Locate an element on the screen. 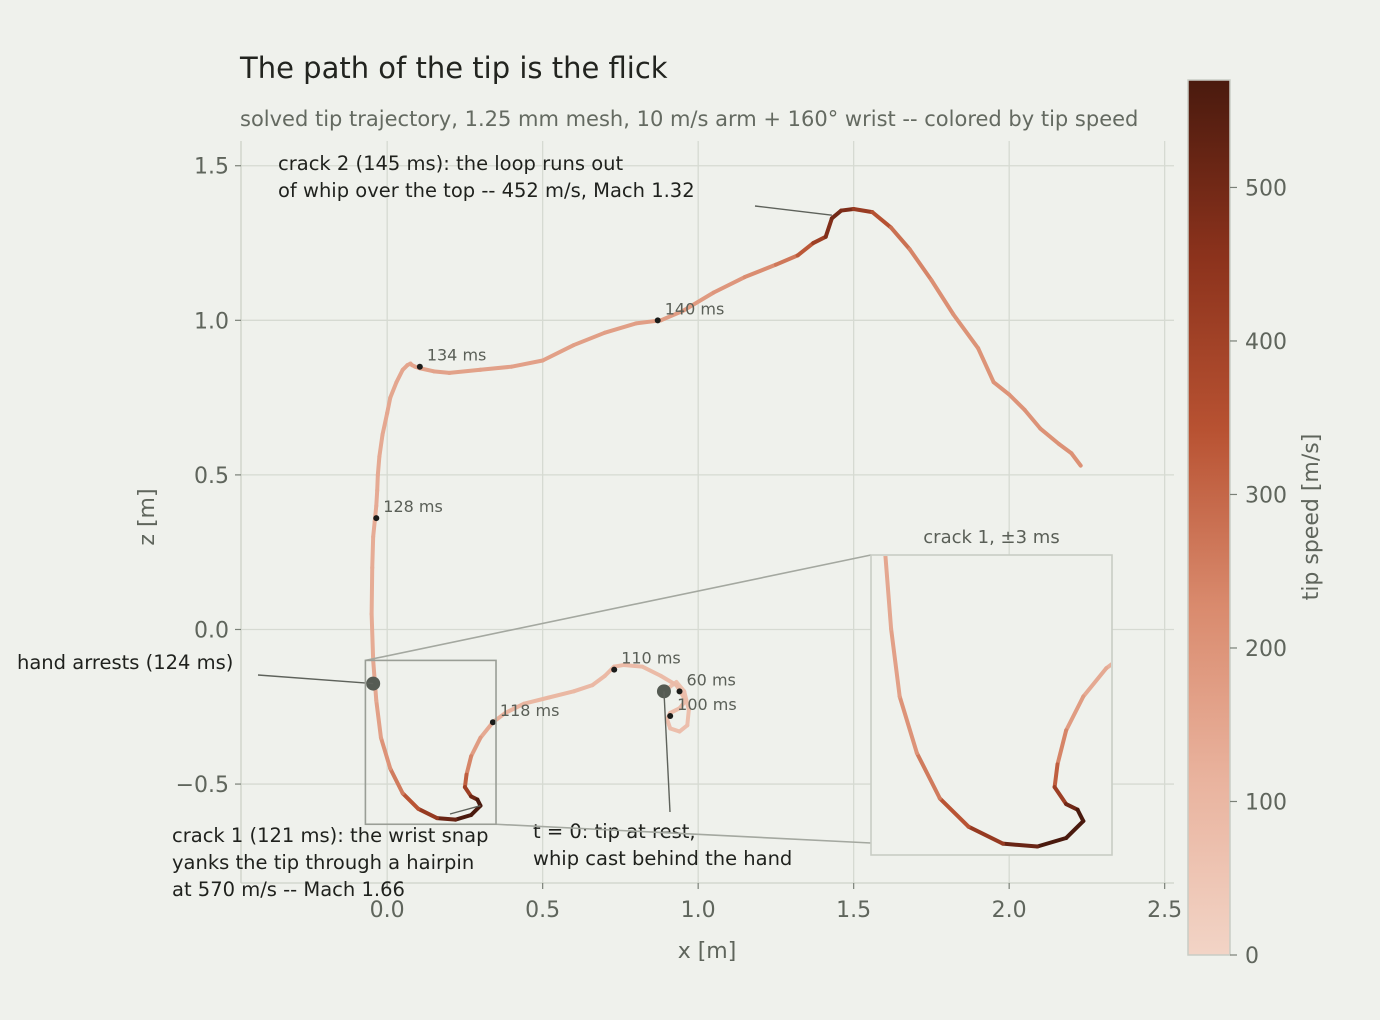  time-marker-label: 128 ms is located at coordinates (413, 506).